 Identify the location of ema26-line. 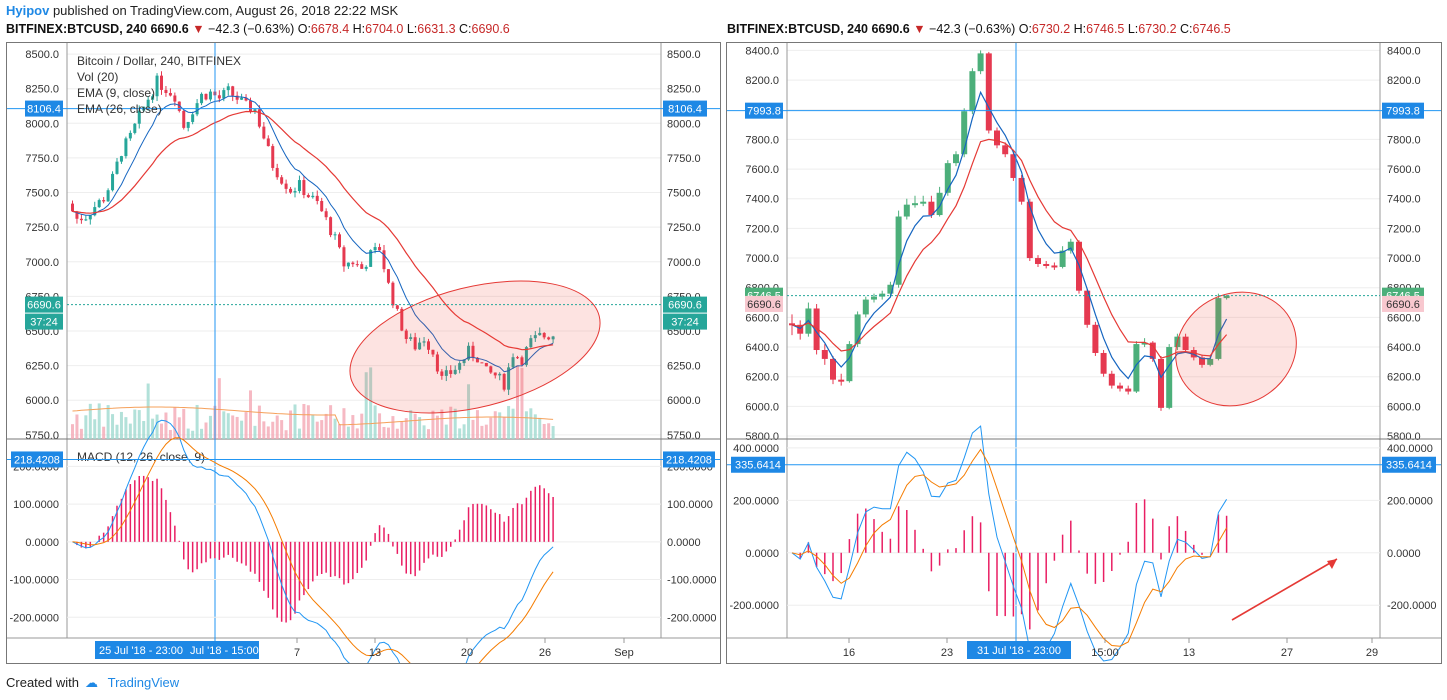
(313, 230).